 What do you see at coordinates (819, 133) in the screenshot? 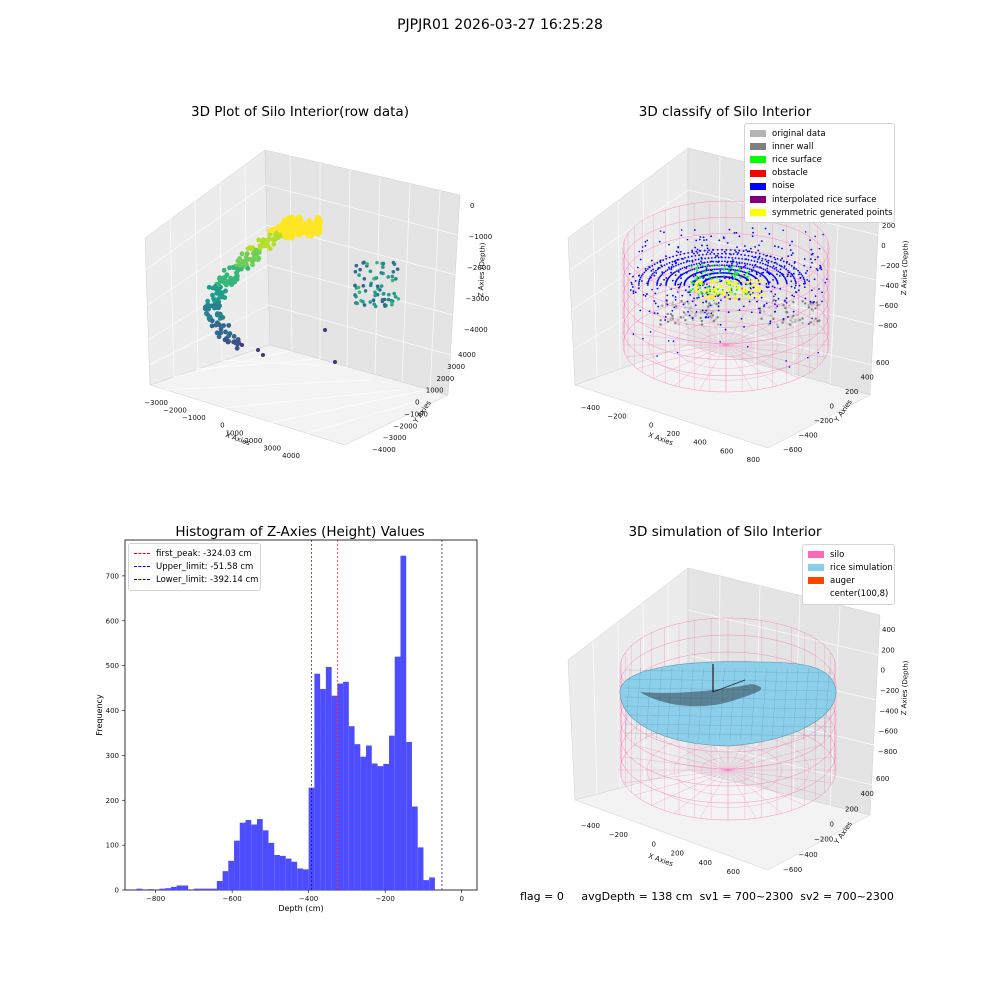
I see `legend-item: original data` at bounding box center [819, 133].